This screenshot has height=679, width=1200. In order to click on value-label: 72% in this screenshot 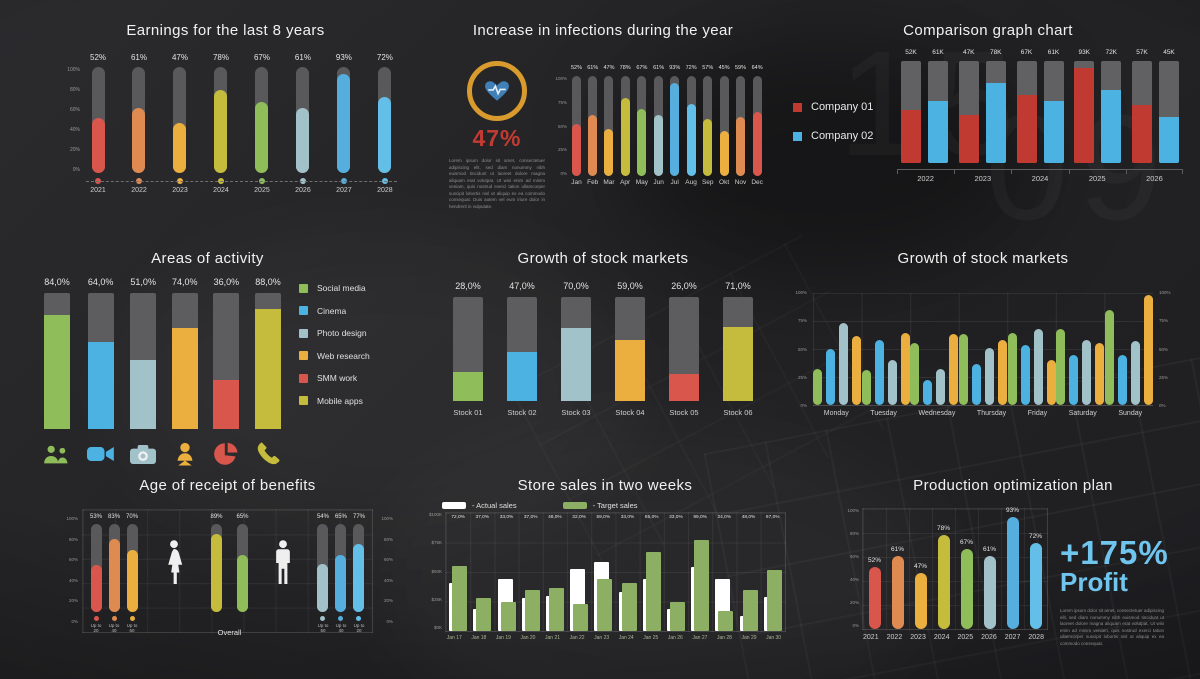, I will do `click(1035, 536)`.